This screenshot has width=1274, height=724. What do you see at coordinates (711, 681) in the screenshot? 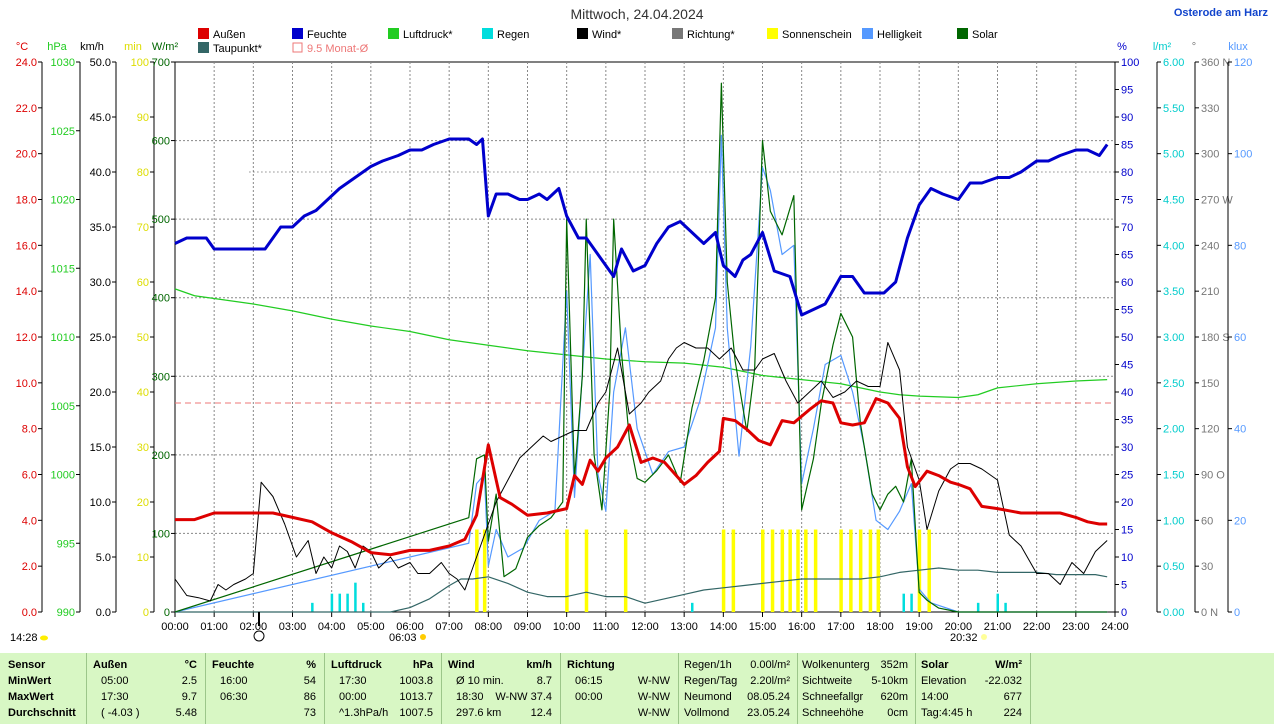
I see `table-misc-label: Regen/Tag` at bounding box center [711, 681].